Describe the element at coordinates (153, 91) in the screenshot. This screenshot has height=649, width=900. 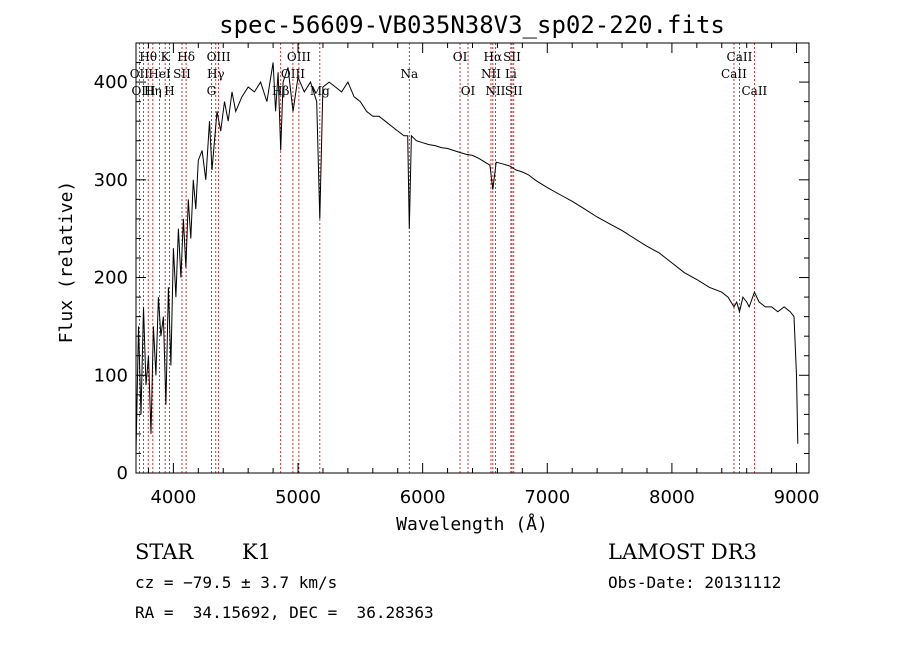
I see `line-label: Hη` at that location.